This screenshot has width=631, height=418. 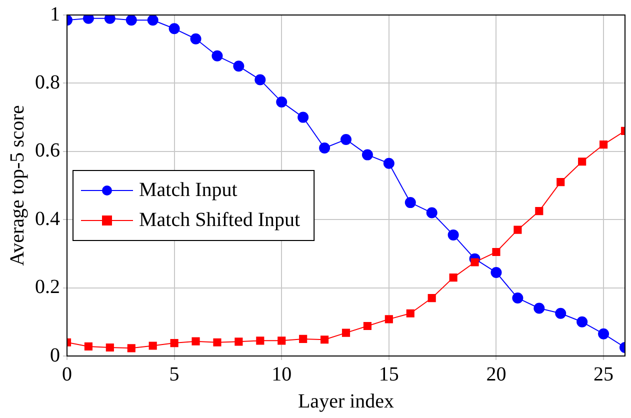 I want to click on legend-label: Match Shifted Input, so click(x=220, y=219).